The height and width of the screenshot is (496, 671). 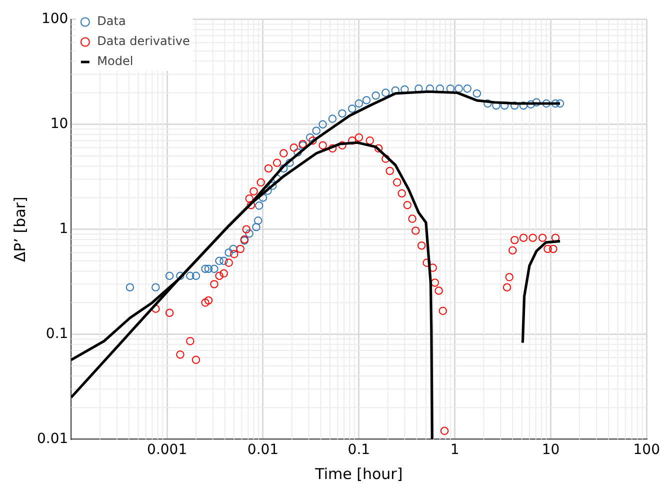 What do you see at coordinates (167, 450) in the screenshot?
I see `x-tick-label: 0.001` at bounding box center [167, 450].